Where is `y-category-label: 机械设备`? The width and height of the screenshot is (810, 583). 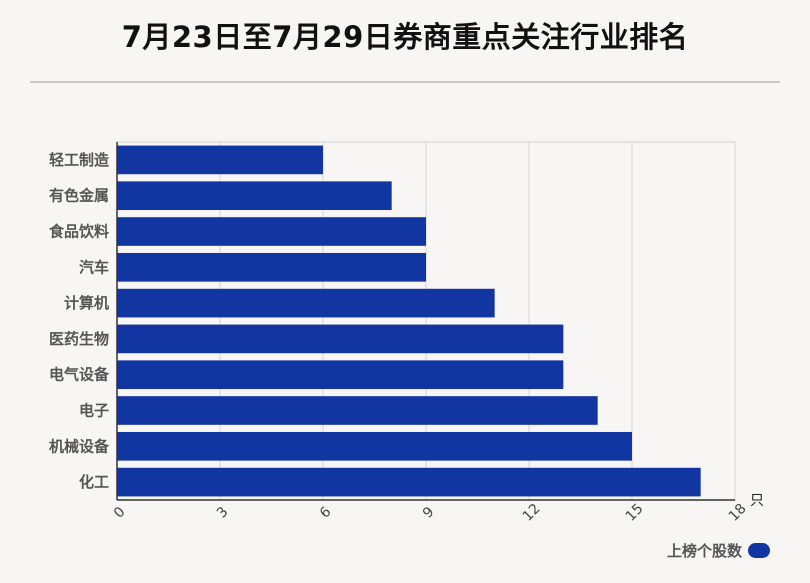 y-category-label: 机械设备 is located at coordinates (79, 446).